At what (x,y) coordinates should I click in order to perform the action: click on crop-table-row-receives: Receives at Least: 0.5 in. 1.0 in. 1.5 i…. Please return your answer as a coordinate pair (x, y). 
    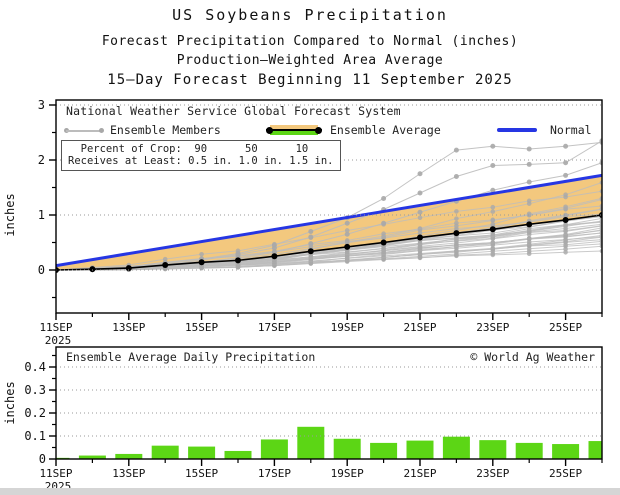
    Looking at the image, I should click on (201, 161).